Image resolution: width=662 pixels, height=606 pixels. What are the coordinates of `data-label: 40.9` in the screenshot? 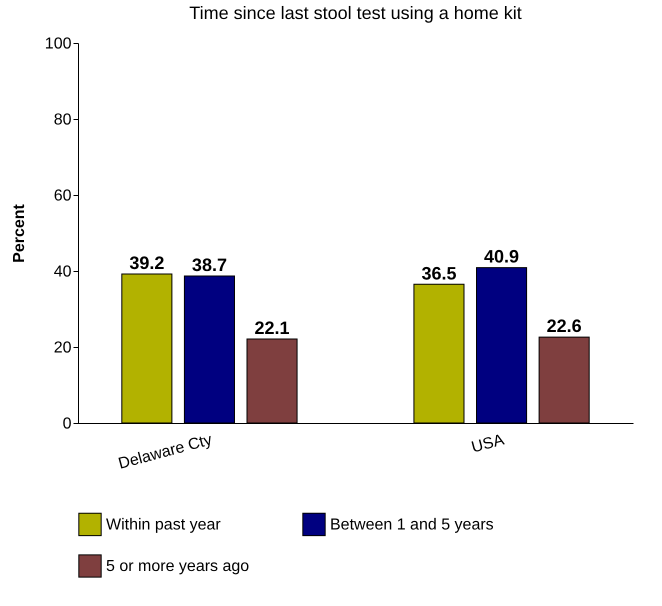 It's located at (502, 256).